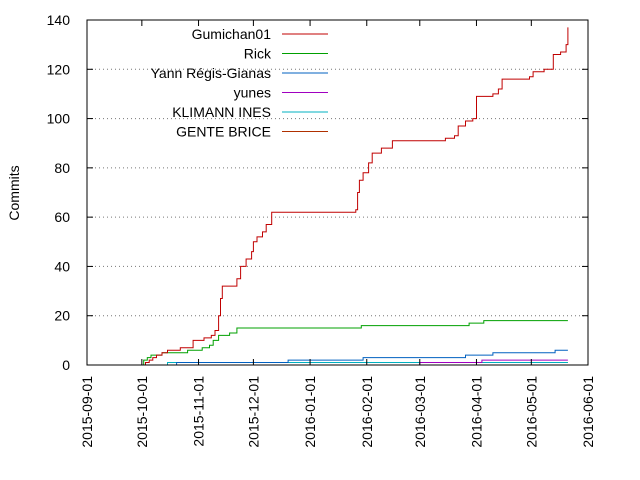  Describe the element at coordinates (66, 365) in the screenshot. I see `y-tick-label: 0` at that location.